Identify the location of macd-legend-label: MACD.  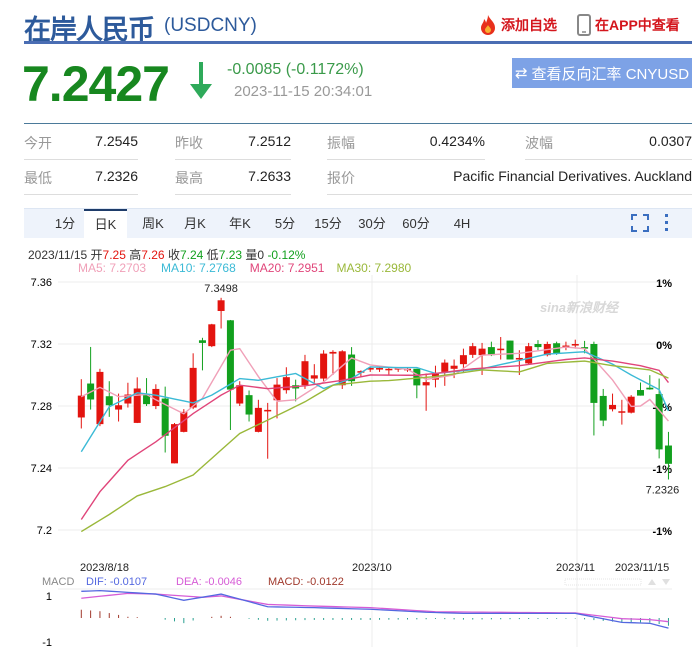
(58, 582).